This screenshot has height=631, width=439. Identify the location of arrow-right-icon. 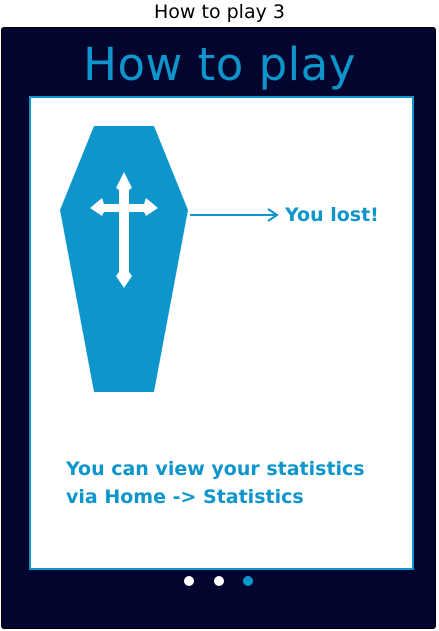
(234, 215).